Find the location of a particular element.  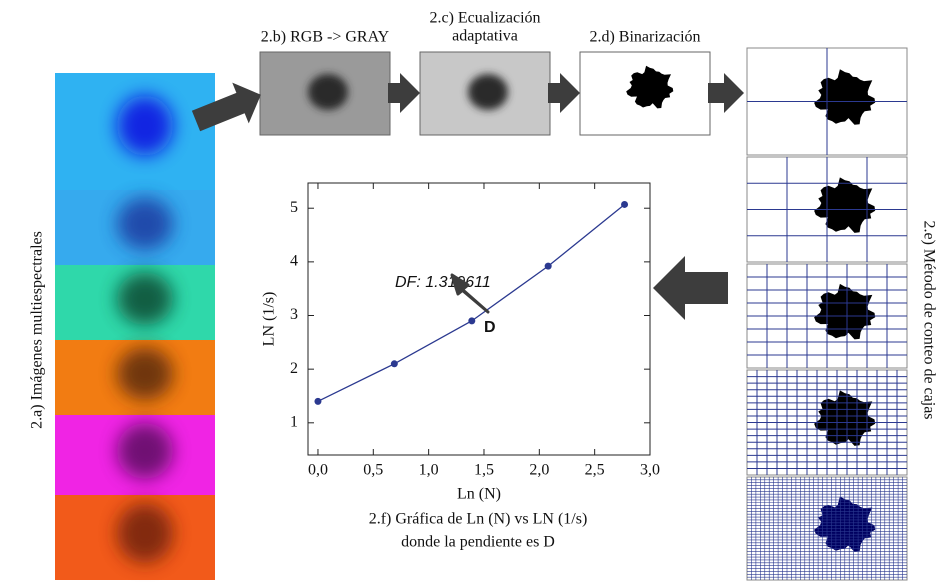

binary-blob is located at coordinates (650, 87).